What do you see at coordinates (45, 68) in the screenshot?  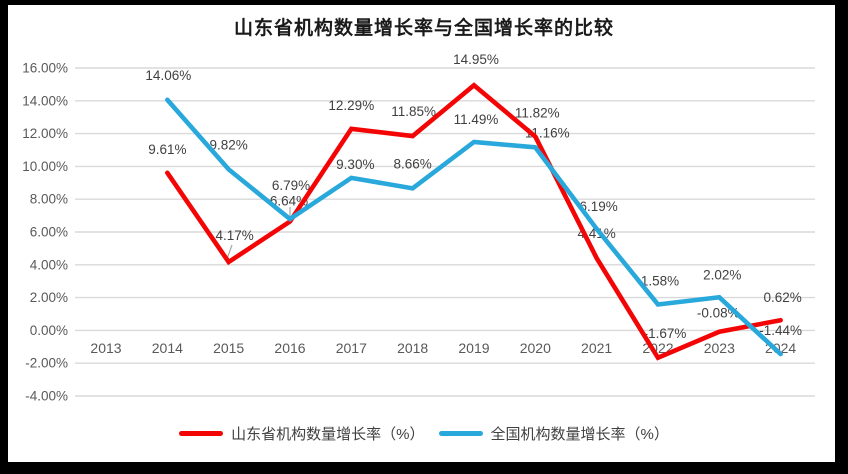 I see `y-tick-label: 16.00%` at bounding box center [45, 68].